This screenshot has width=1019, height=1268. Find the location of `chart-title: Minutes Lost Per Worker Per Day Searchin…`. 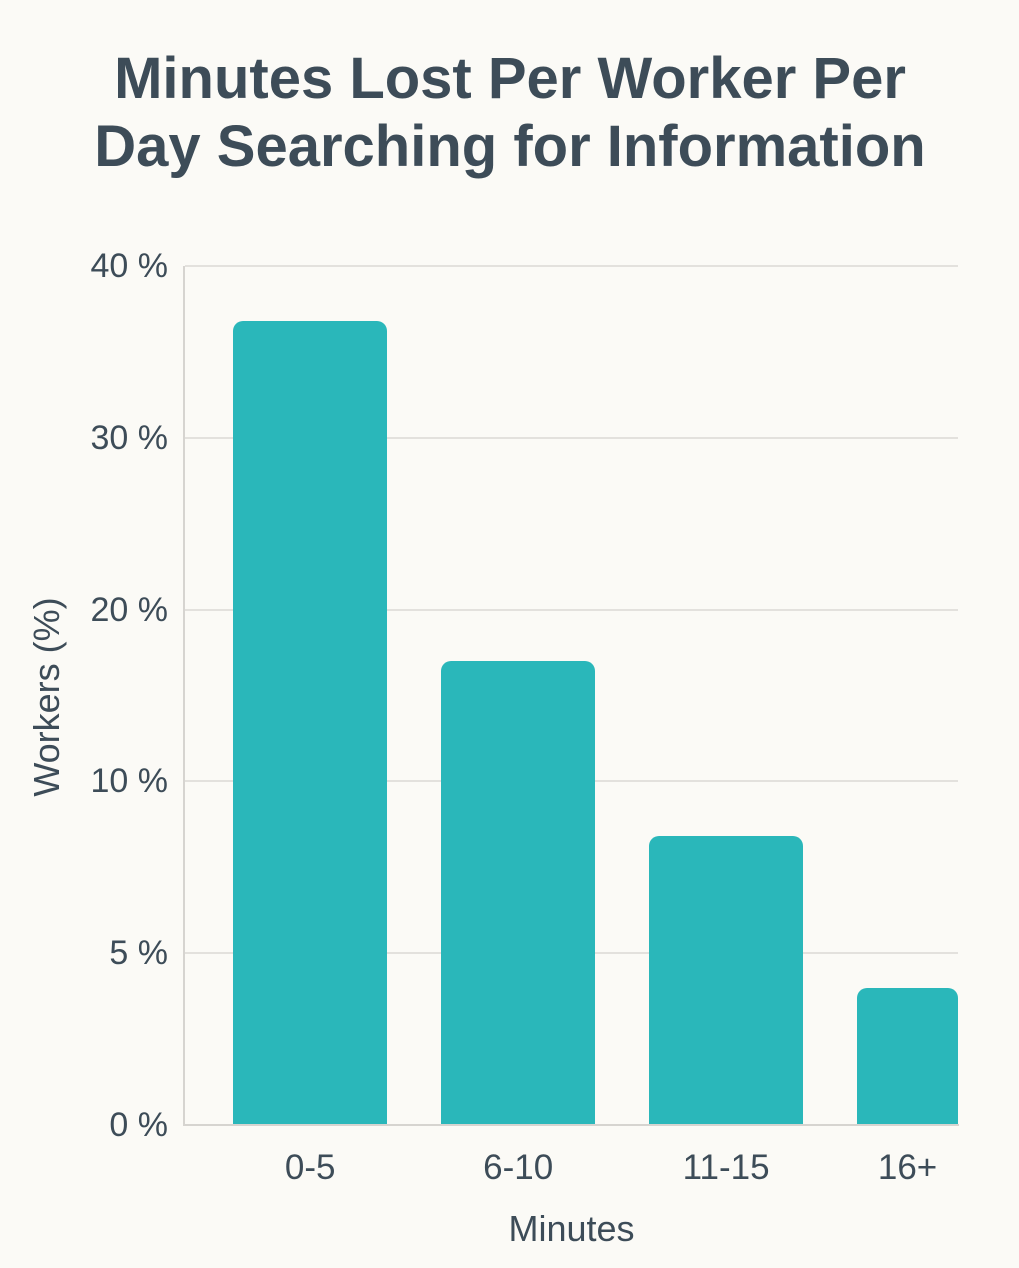

chart-title: Minutes Lost Per Worker Per Day Searchin… is located at coordinates (510, 113).